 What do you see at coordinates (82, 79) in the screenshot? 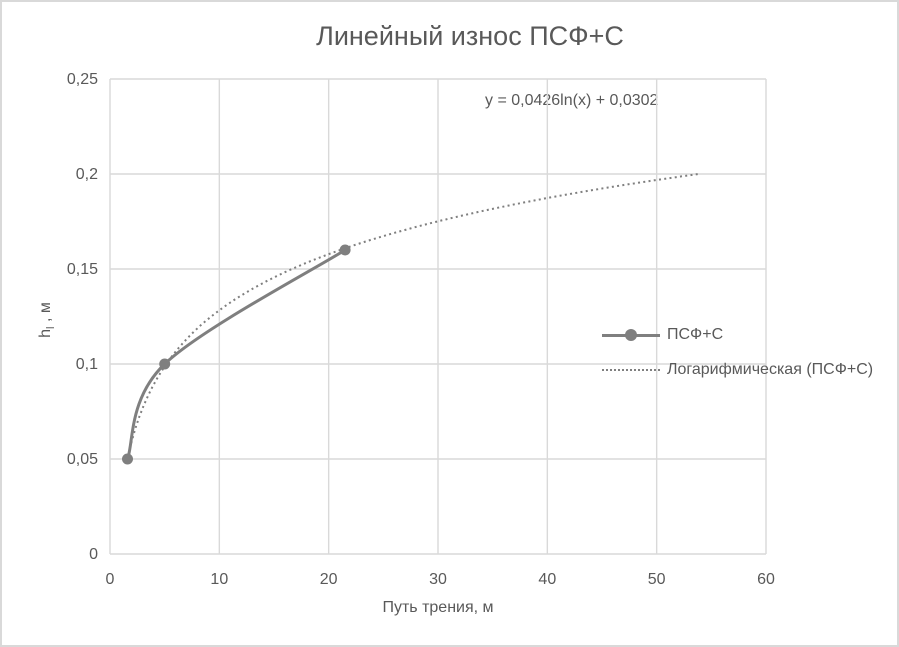
I see `y-tick-label: 0,25` at bounding box center [82, 79].